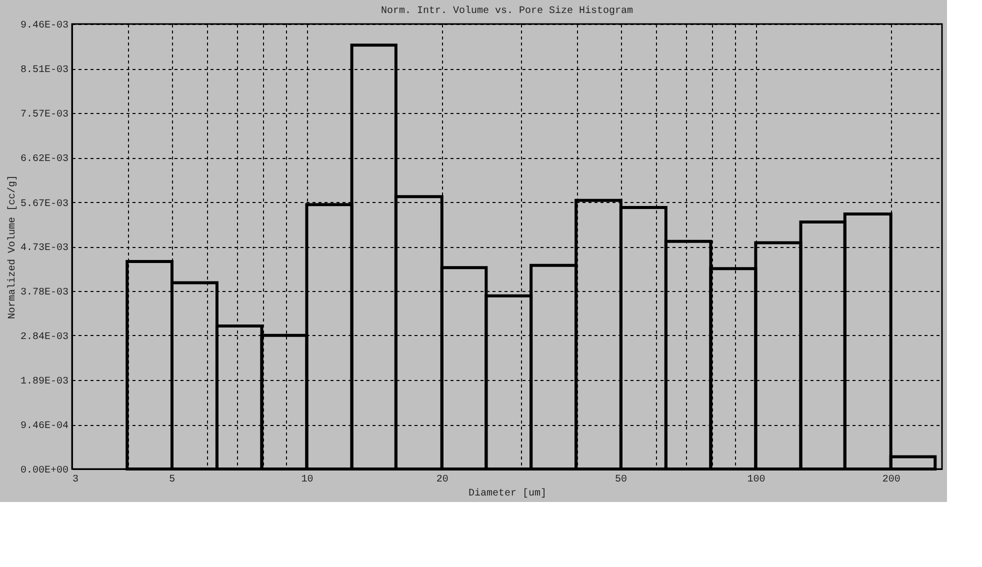 This screenshot has width=982, height=567. I want to click on x-tick-label: 20, so click(442, 480).